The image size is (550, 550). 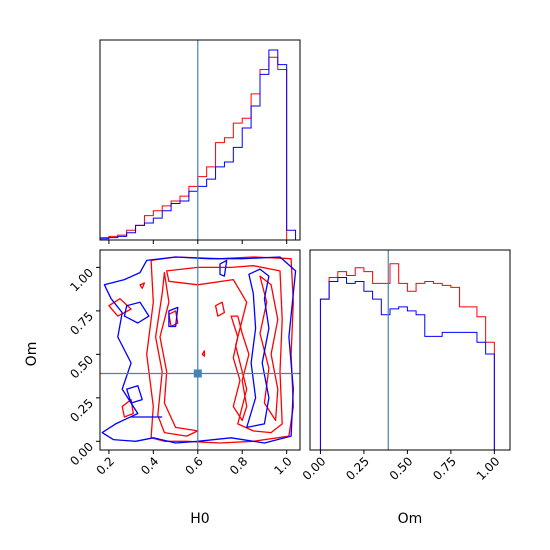 What do you see at coordinates (81, 367) in the screenshot?
I see `joint-y-tick-label-2: 0.50` at bounding box center [81, 367].